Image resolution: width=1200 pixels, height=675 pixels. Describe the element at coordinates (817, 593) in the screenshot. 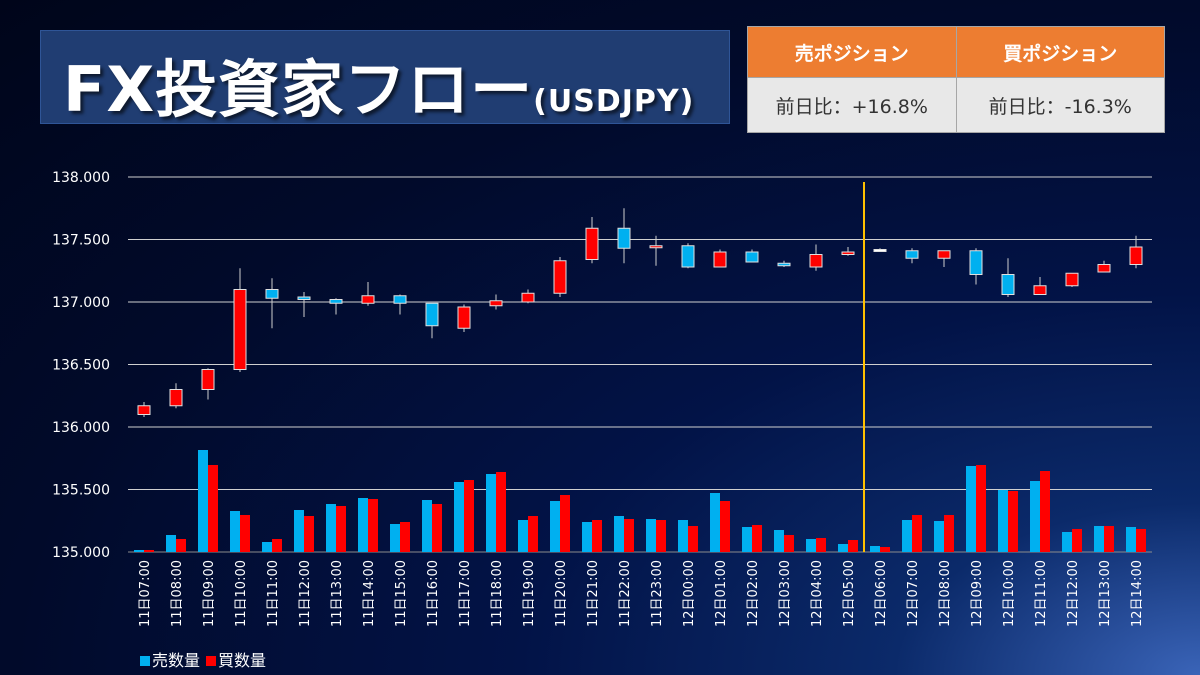

I see `x-tick-label: 12日04:00` at that location.